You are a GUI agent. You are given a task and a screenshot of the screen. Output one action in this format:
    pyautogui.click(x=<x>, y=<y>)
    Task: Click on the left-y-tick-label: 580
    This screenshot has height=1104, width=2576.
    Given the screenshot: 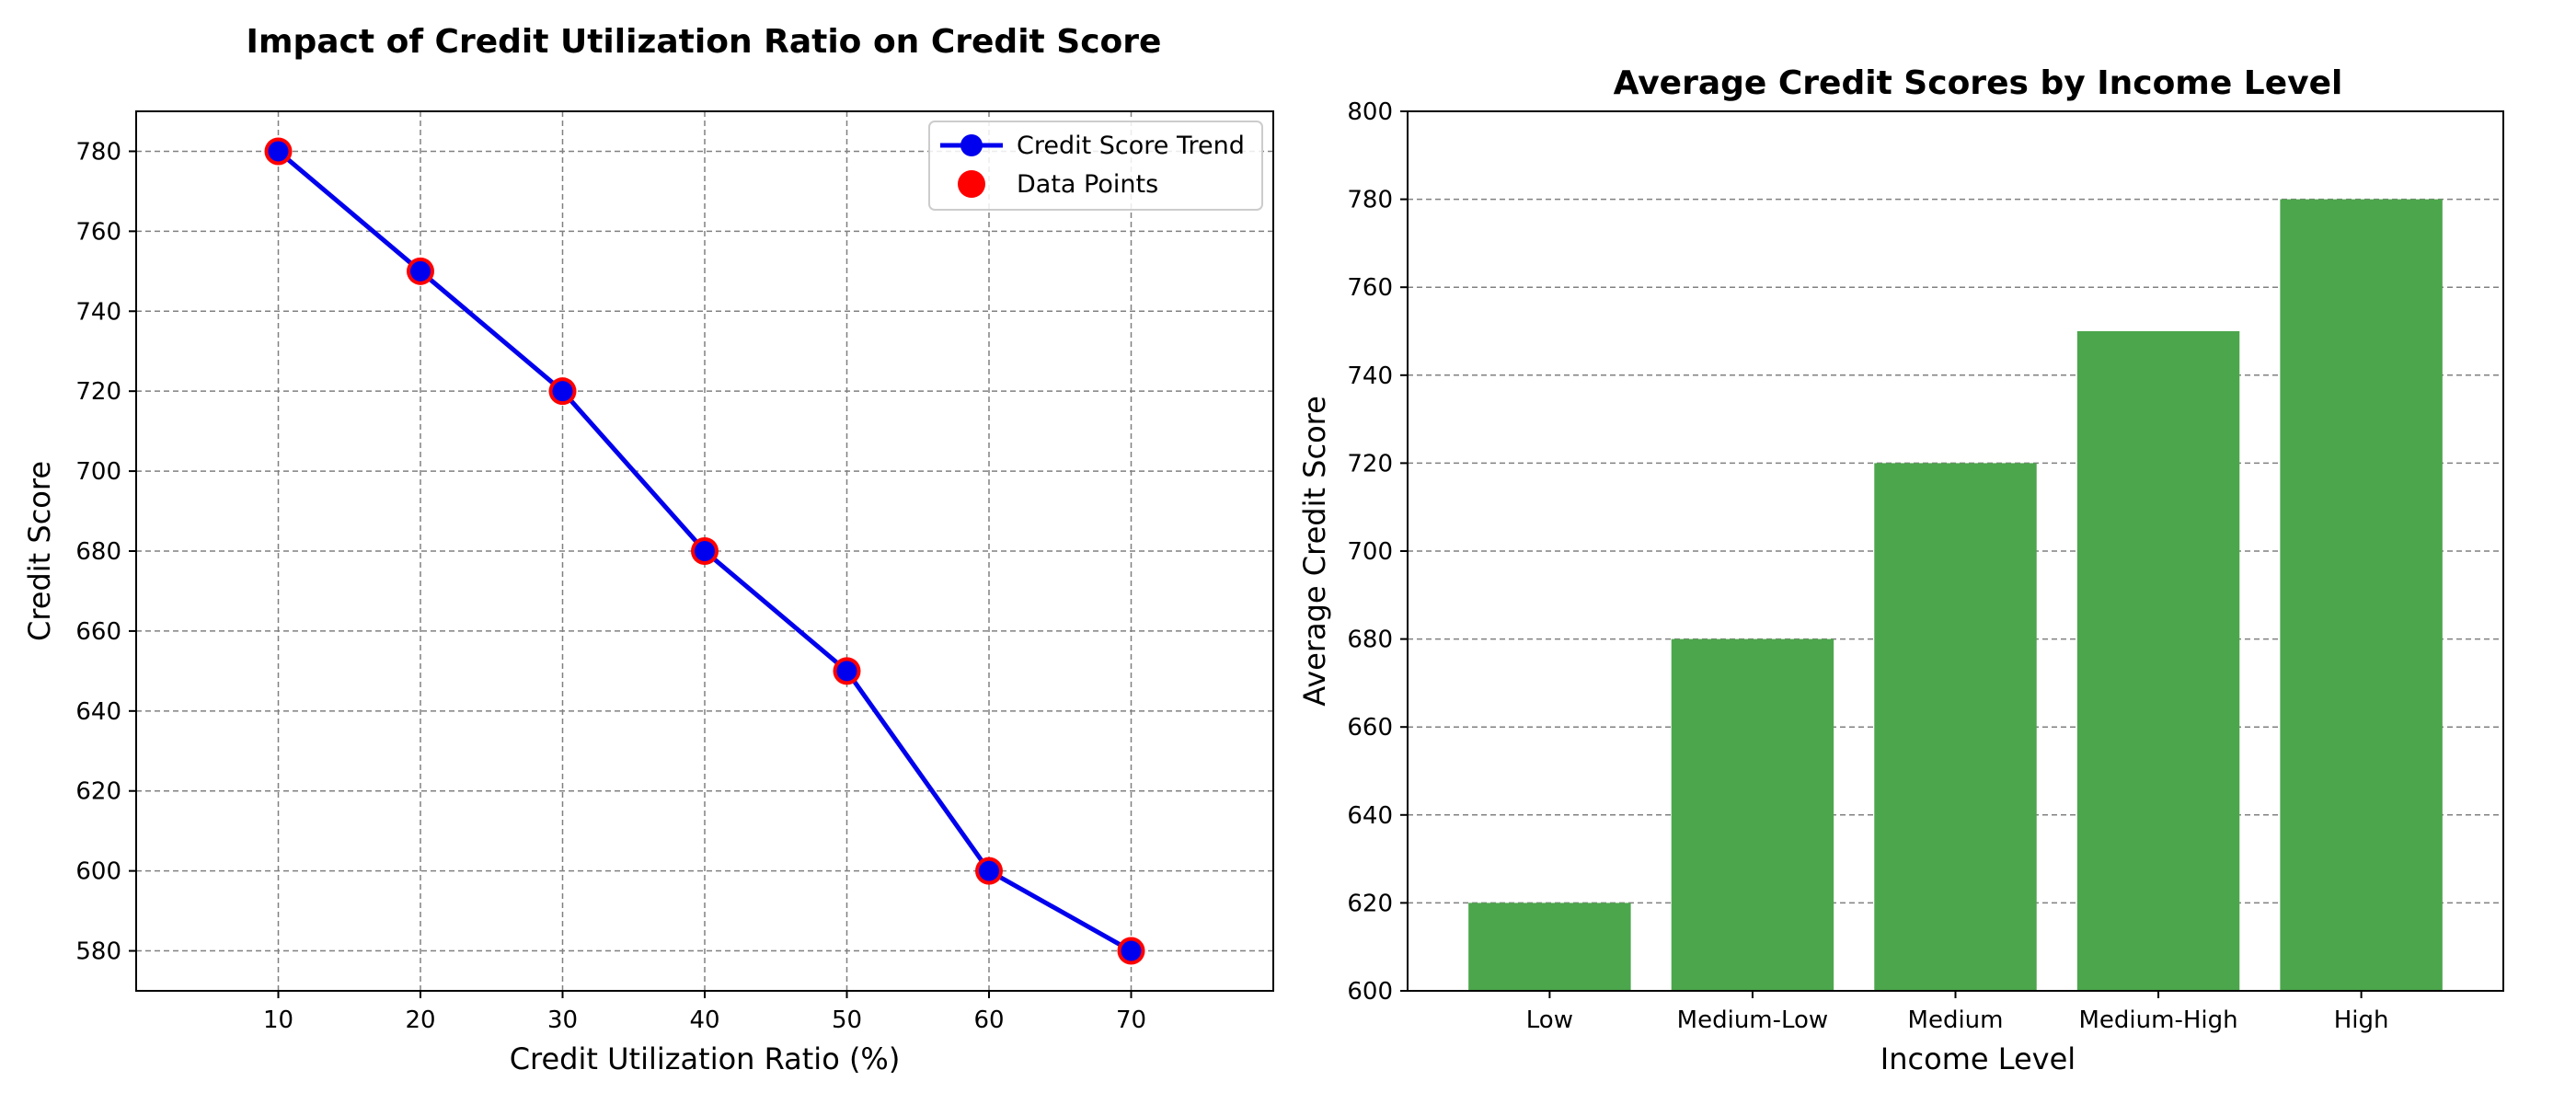 What is the action you would take?
    pyautogui.click(x=98, y=952)
    